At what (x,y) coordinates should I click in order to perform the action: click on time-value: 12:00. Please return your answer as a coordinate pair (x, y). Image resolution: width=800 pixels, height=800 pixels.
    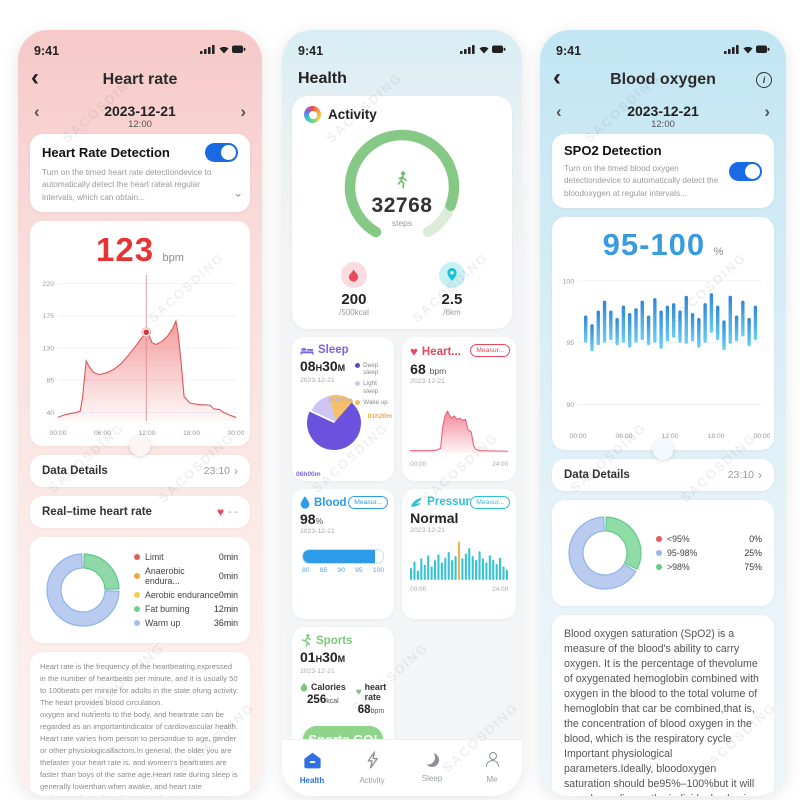
    Looking at the image, I should click on (140, 124).